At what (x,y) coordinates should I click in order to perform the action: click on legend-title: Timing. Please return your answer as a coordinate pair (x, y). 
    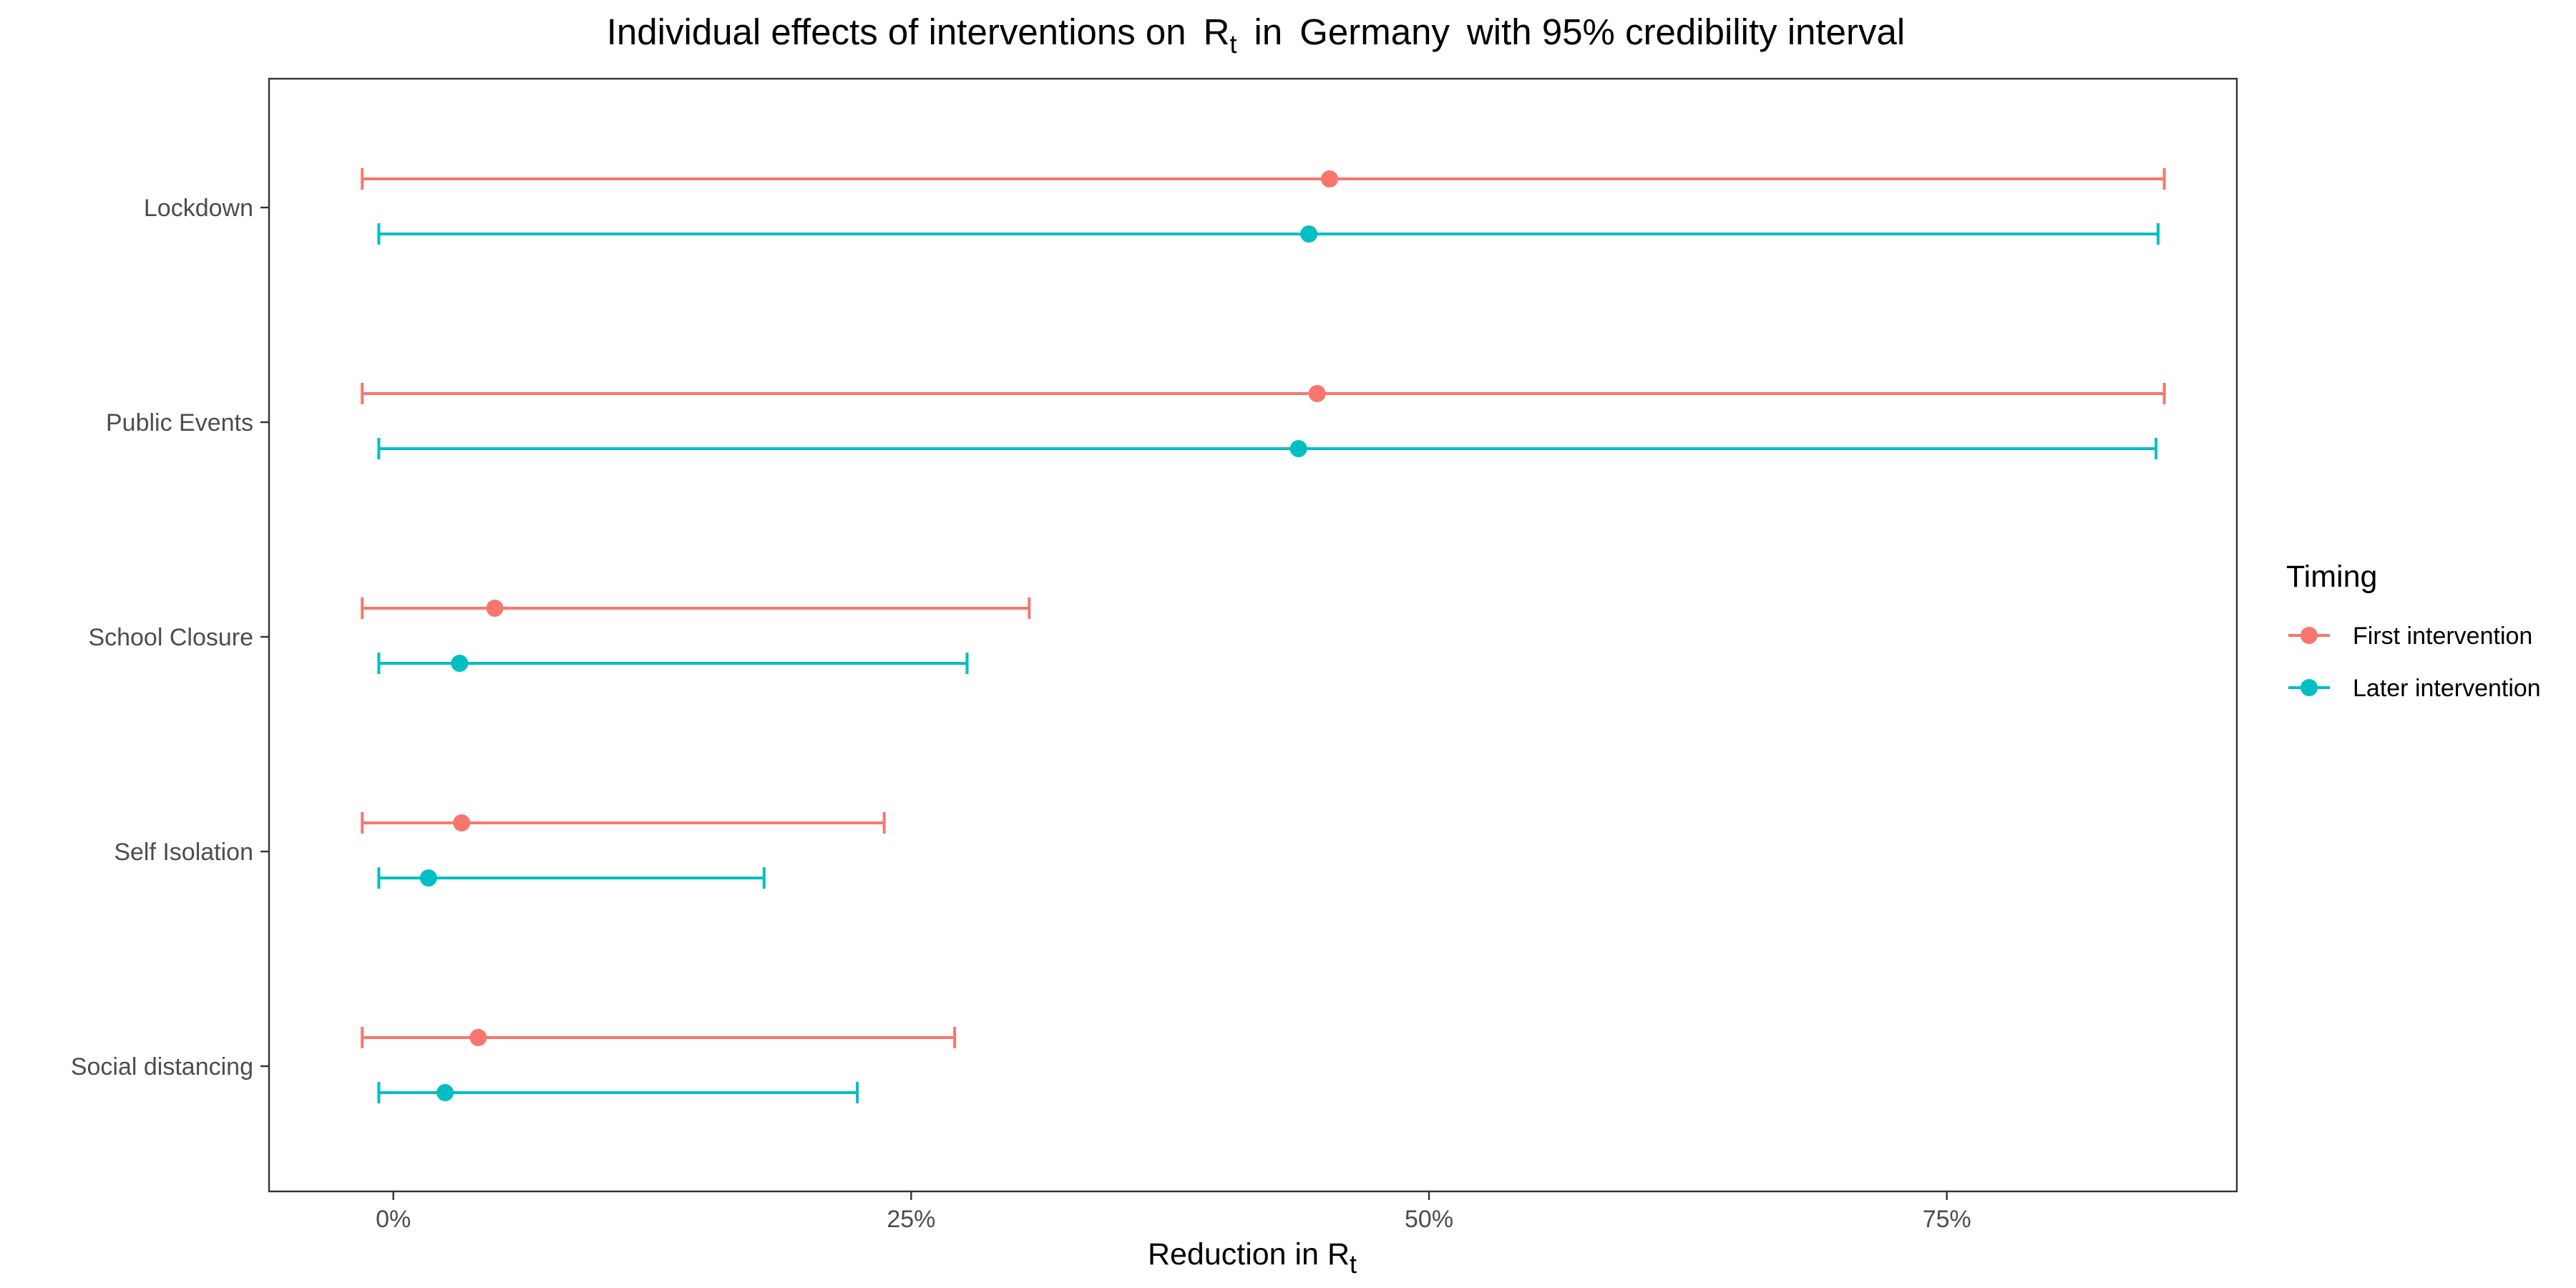
    Looking at the image, I should click on (2331, 577).